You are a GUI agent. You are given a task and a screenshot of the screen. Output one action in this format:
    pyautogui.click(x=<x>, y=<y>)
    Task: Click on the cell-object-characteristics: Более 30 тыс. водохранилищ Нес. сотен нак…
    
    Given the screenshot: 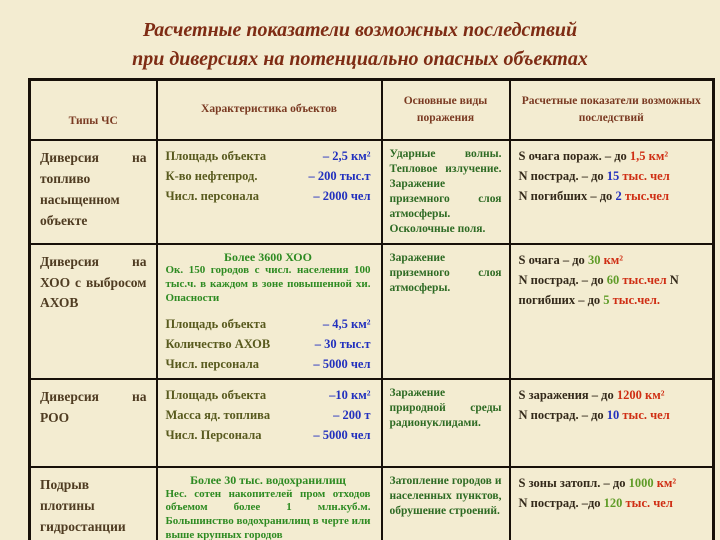 What is the action you would take?
    pyautogui.click(x=269, y=503)
    